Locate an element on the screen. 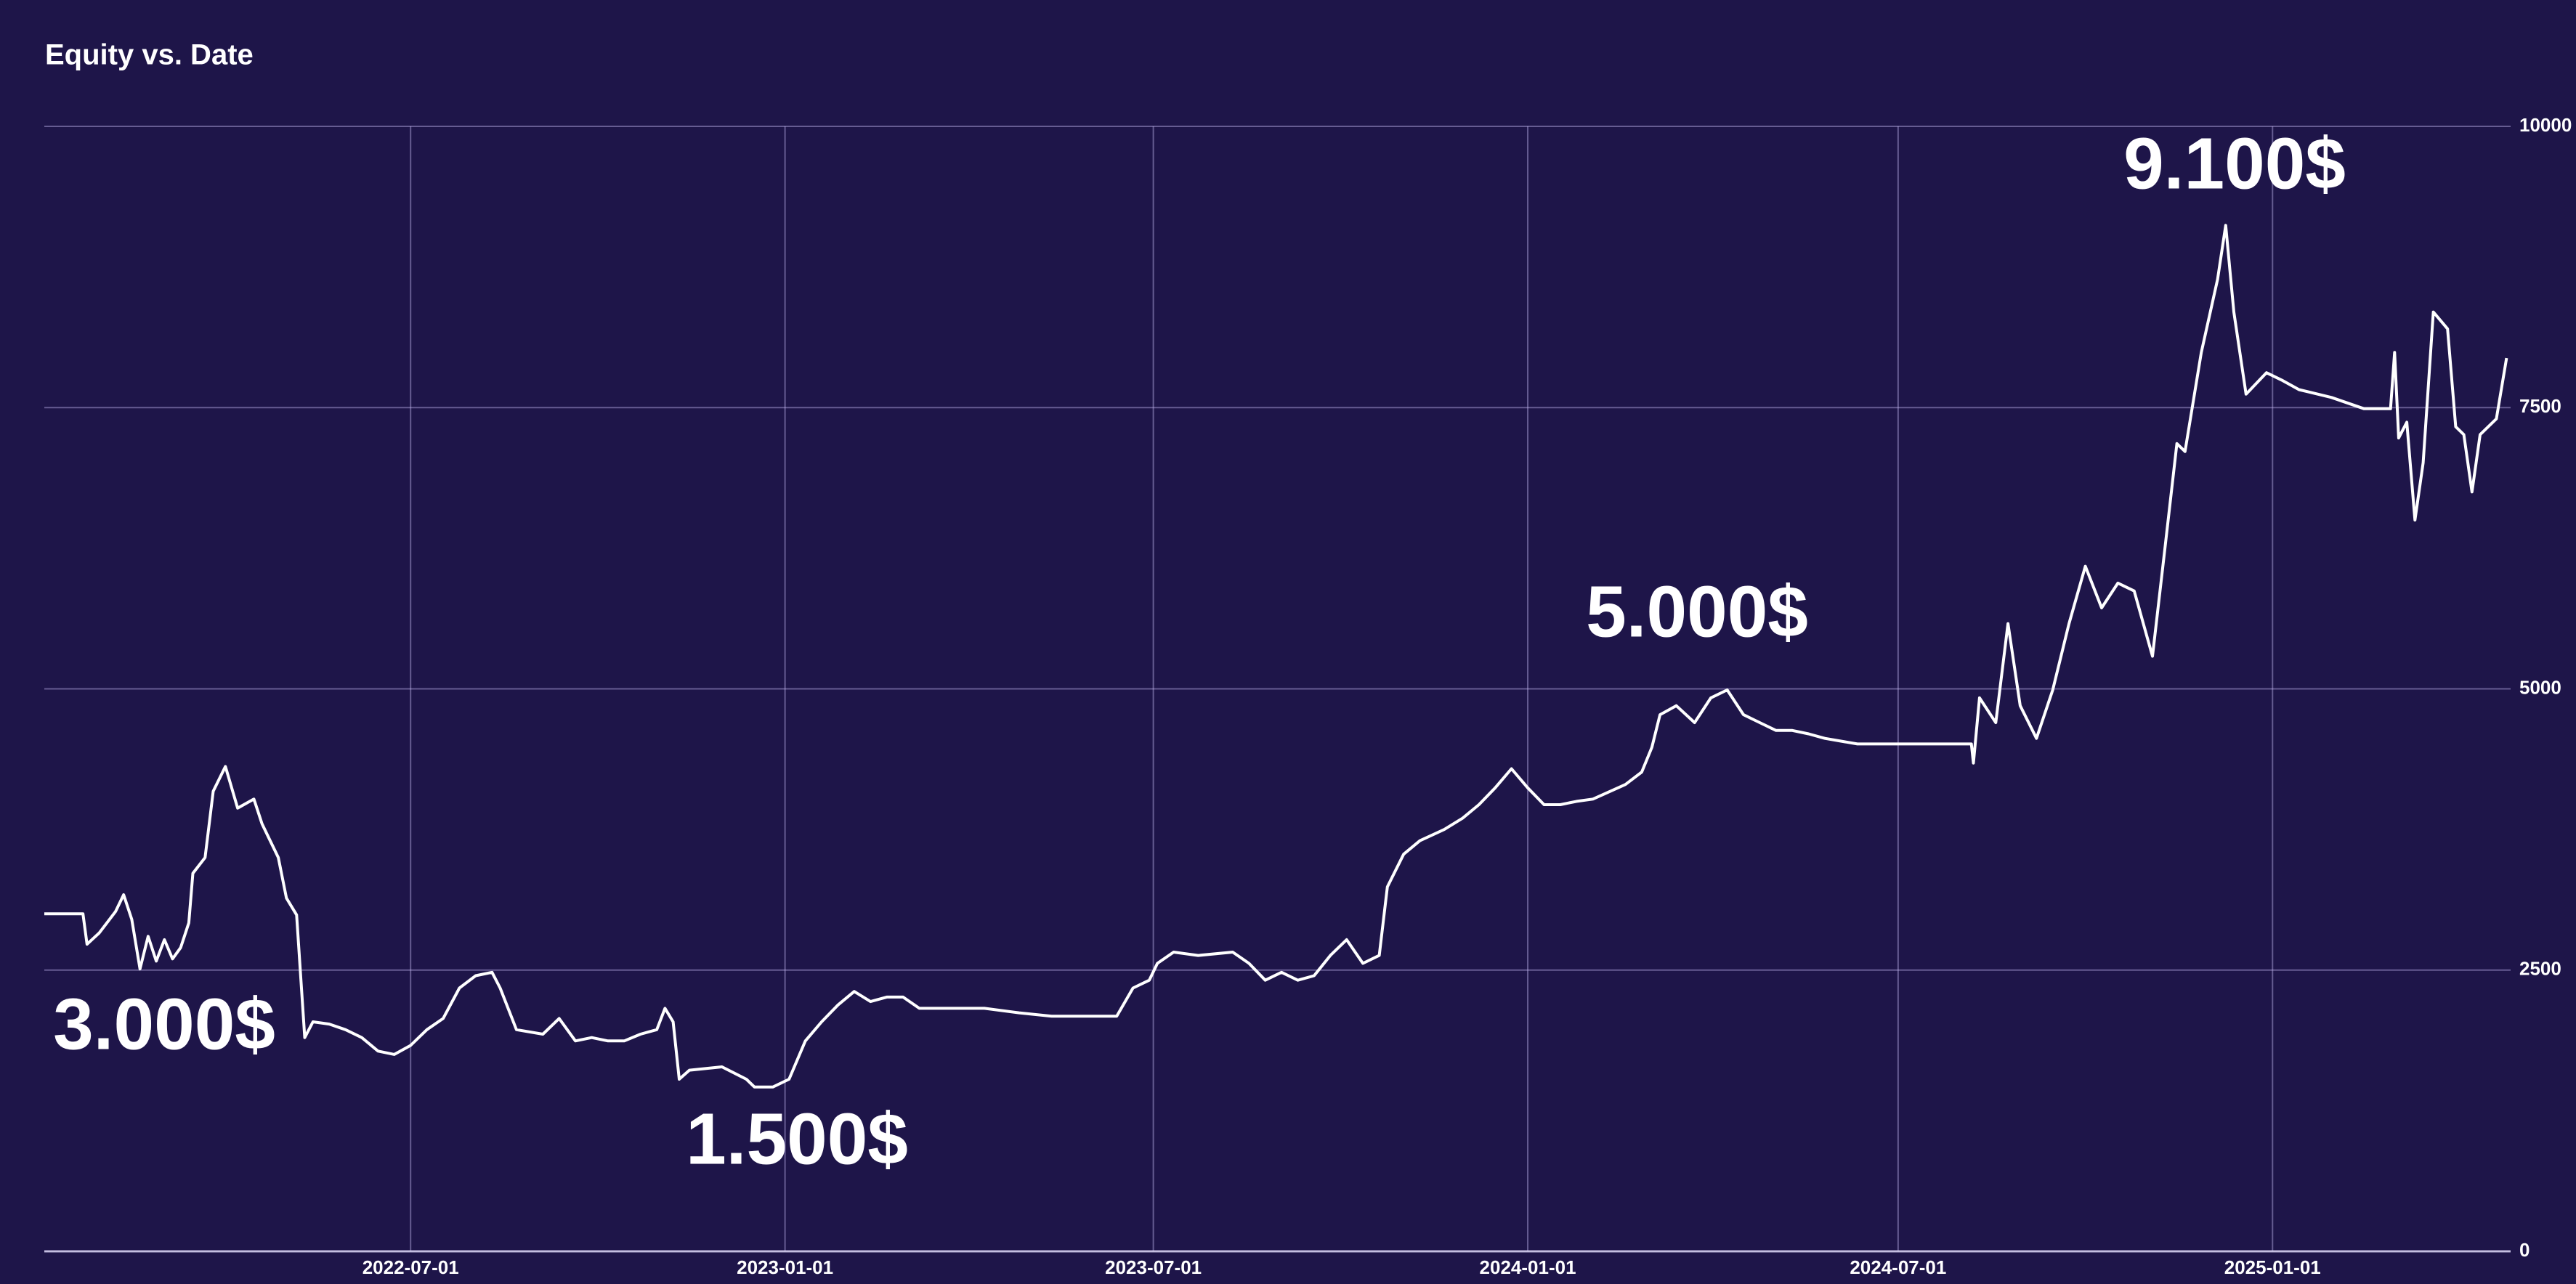 The image size is (2576, 1284). y-tick-label: 10000 is located at coordinates (2545, 125).